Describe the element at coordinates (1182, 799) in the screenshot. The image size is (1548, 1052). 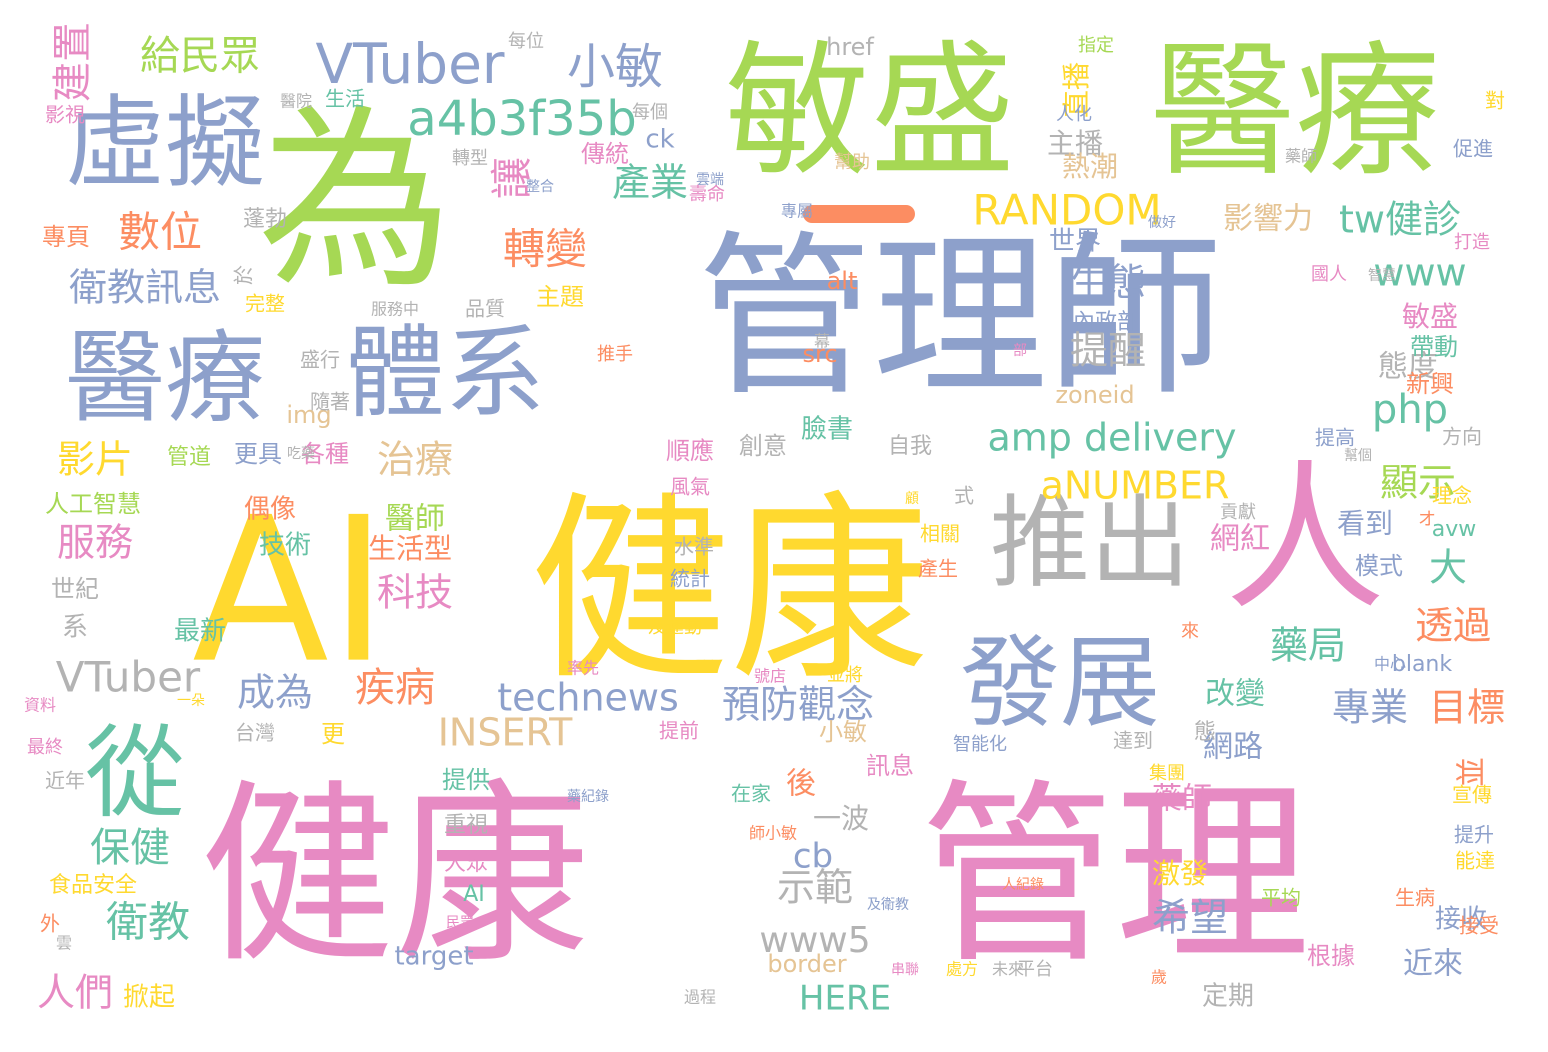
I see `word-67: 藥師` at that location.